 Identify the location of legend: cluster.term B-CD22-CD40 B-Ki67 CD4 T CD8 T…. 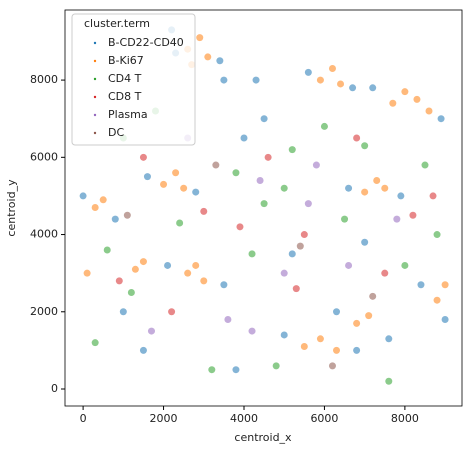
(133, 79).